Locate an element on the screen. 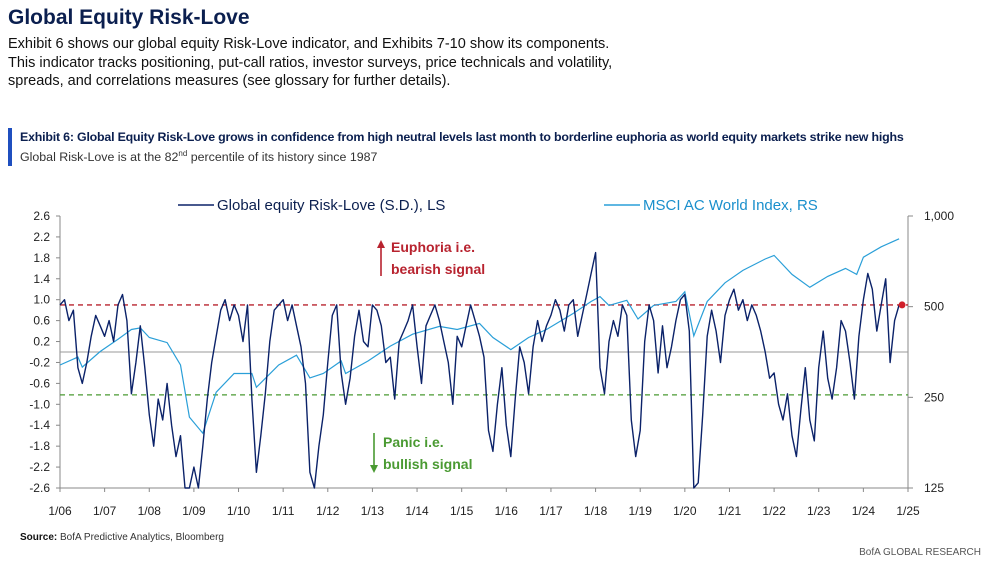 The width and height of the screenshot is (991, 563). threshold-lines is located at coordinates (484, 350).